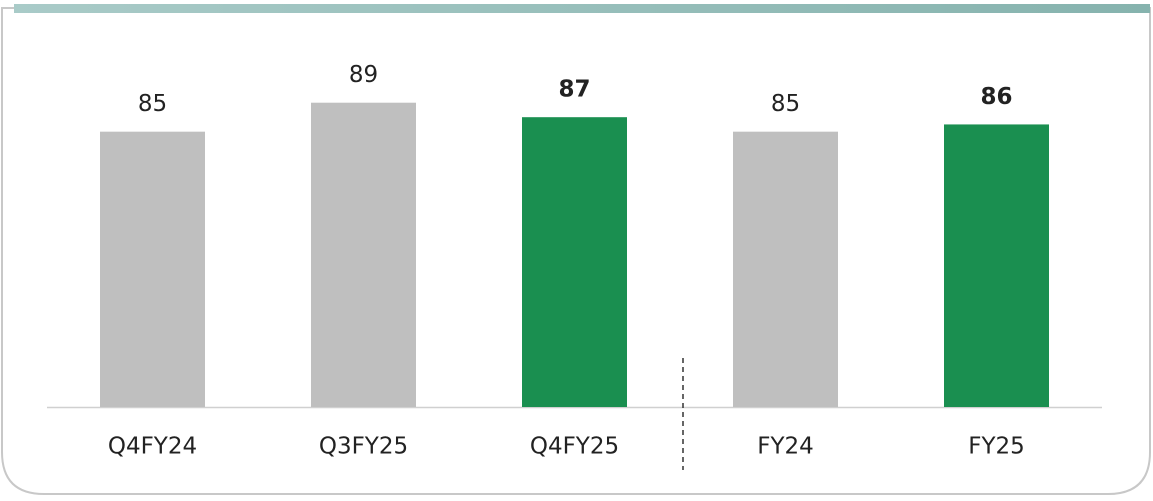 The image size is (1153, 501). What do you see at coordinates (574, 90) in the screenshot?
I see `value-label: 87` at bounding box center [574, 90].